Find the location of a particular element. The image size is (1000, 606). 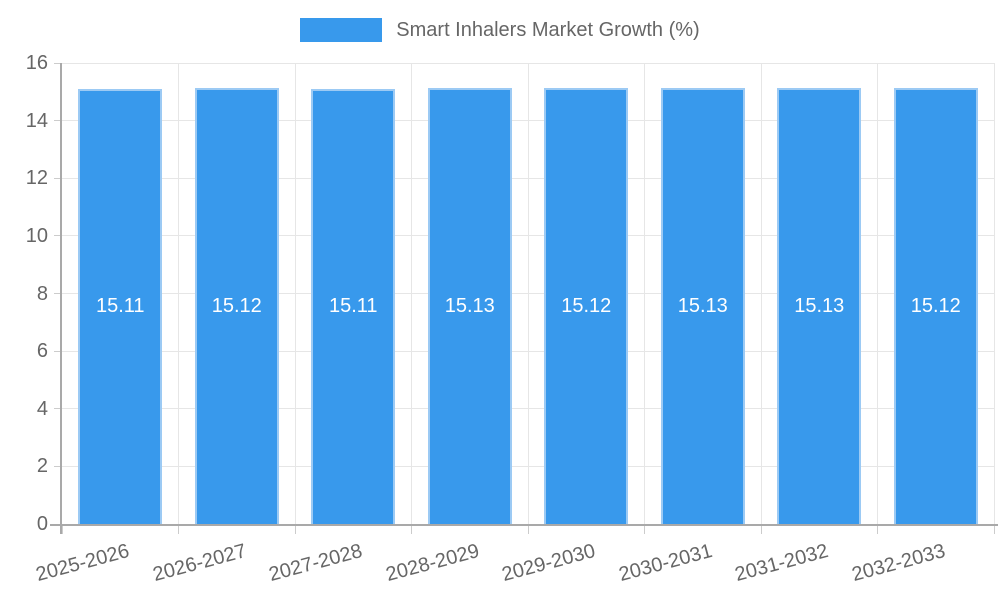

y-tick-label: 14 is located at coordinates (36, 120).